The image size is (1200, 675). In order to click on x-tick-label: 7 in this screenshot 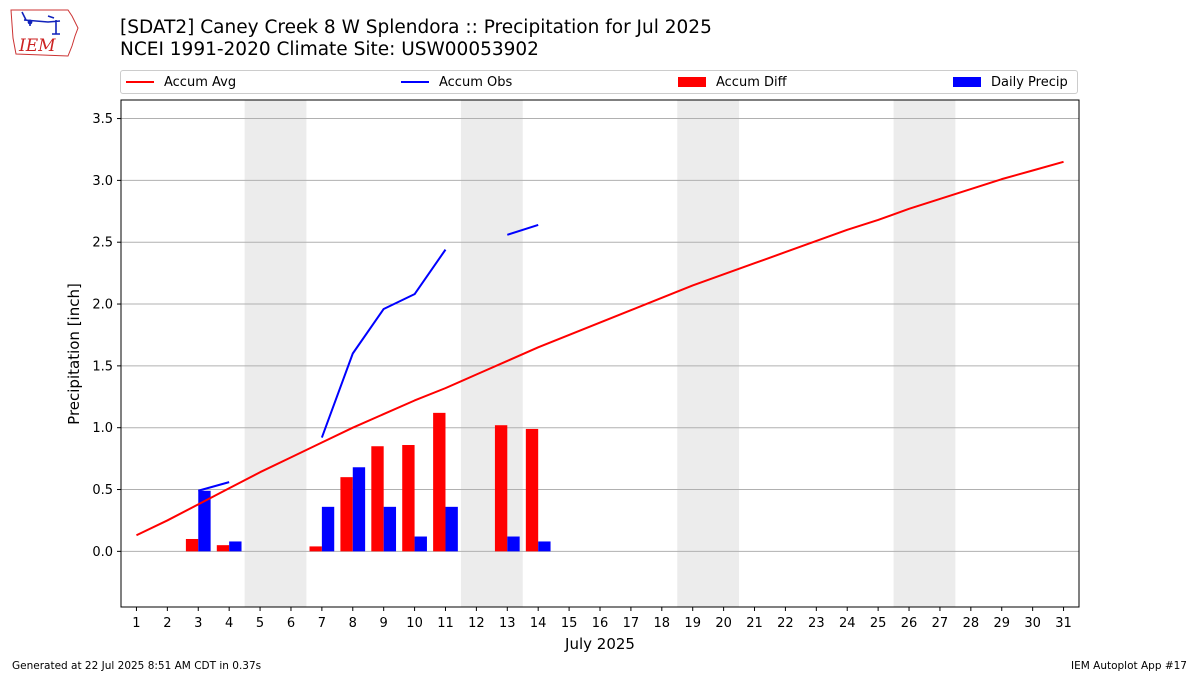, I will do `click(322, 623)`.